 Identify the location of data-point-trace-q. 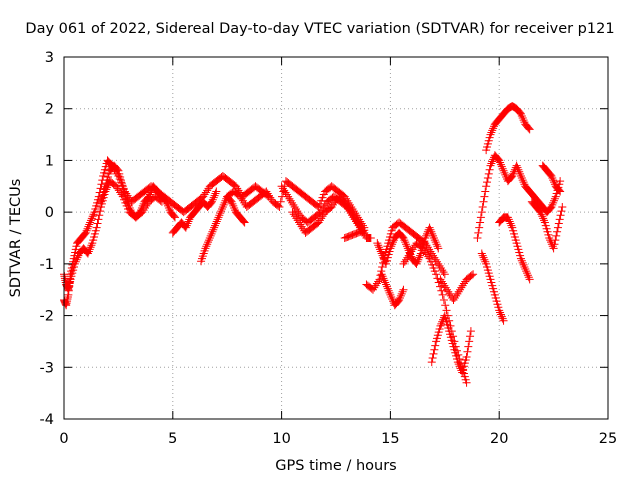
(528, 128).